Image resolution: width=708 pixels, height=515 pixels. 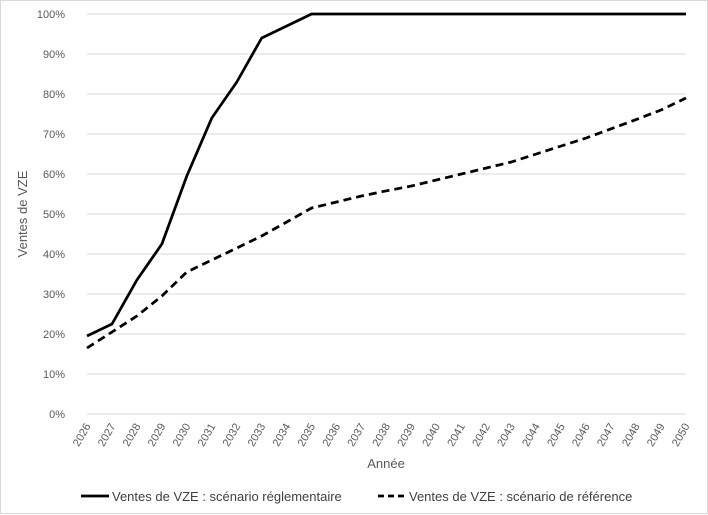 What do you see at coordinates (631, 435) in the screenshot?
I see `x-tick-label: 2048` at bounding box center [631, 435].